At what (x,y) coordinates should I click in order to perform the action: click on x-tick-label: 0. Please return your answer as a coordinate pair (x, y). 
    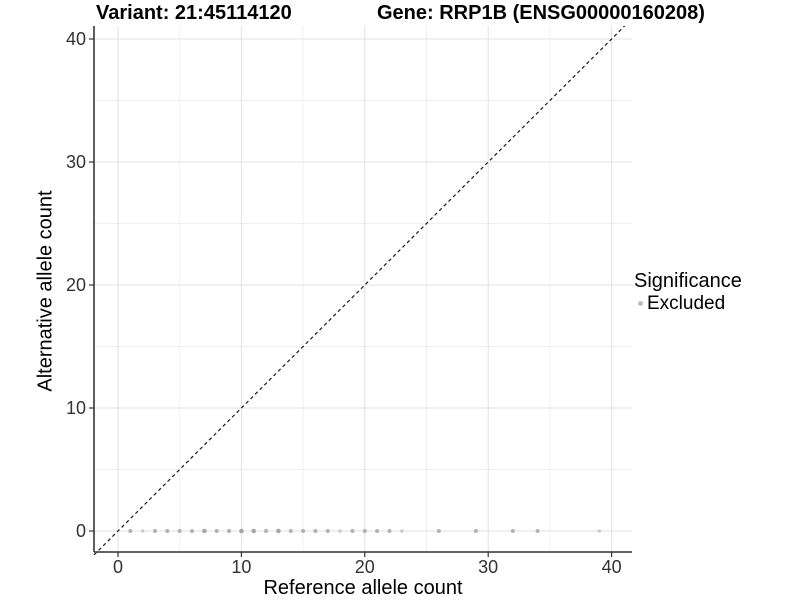
    Looking at the image, I should click on (118, 567).